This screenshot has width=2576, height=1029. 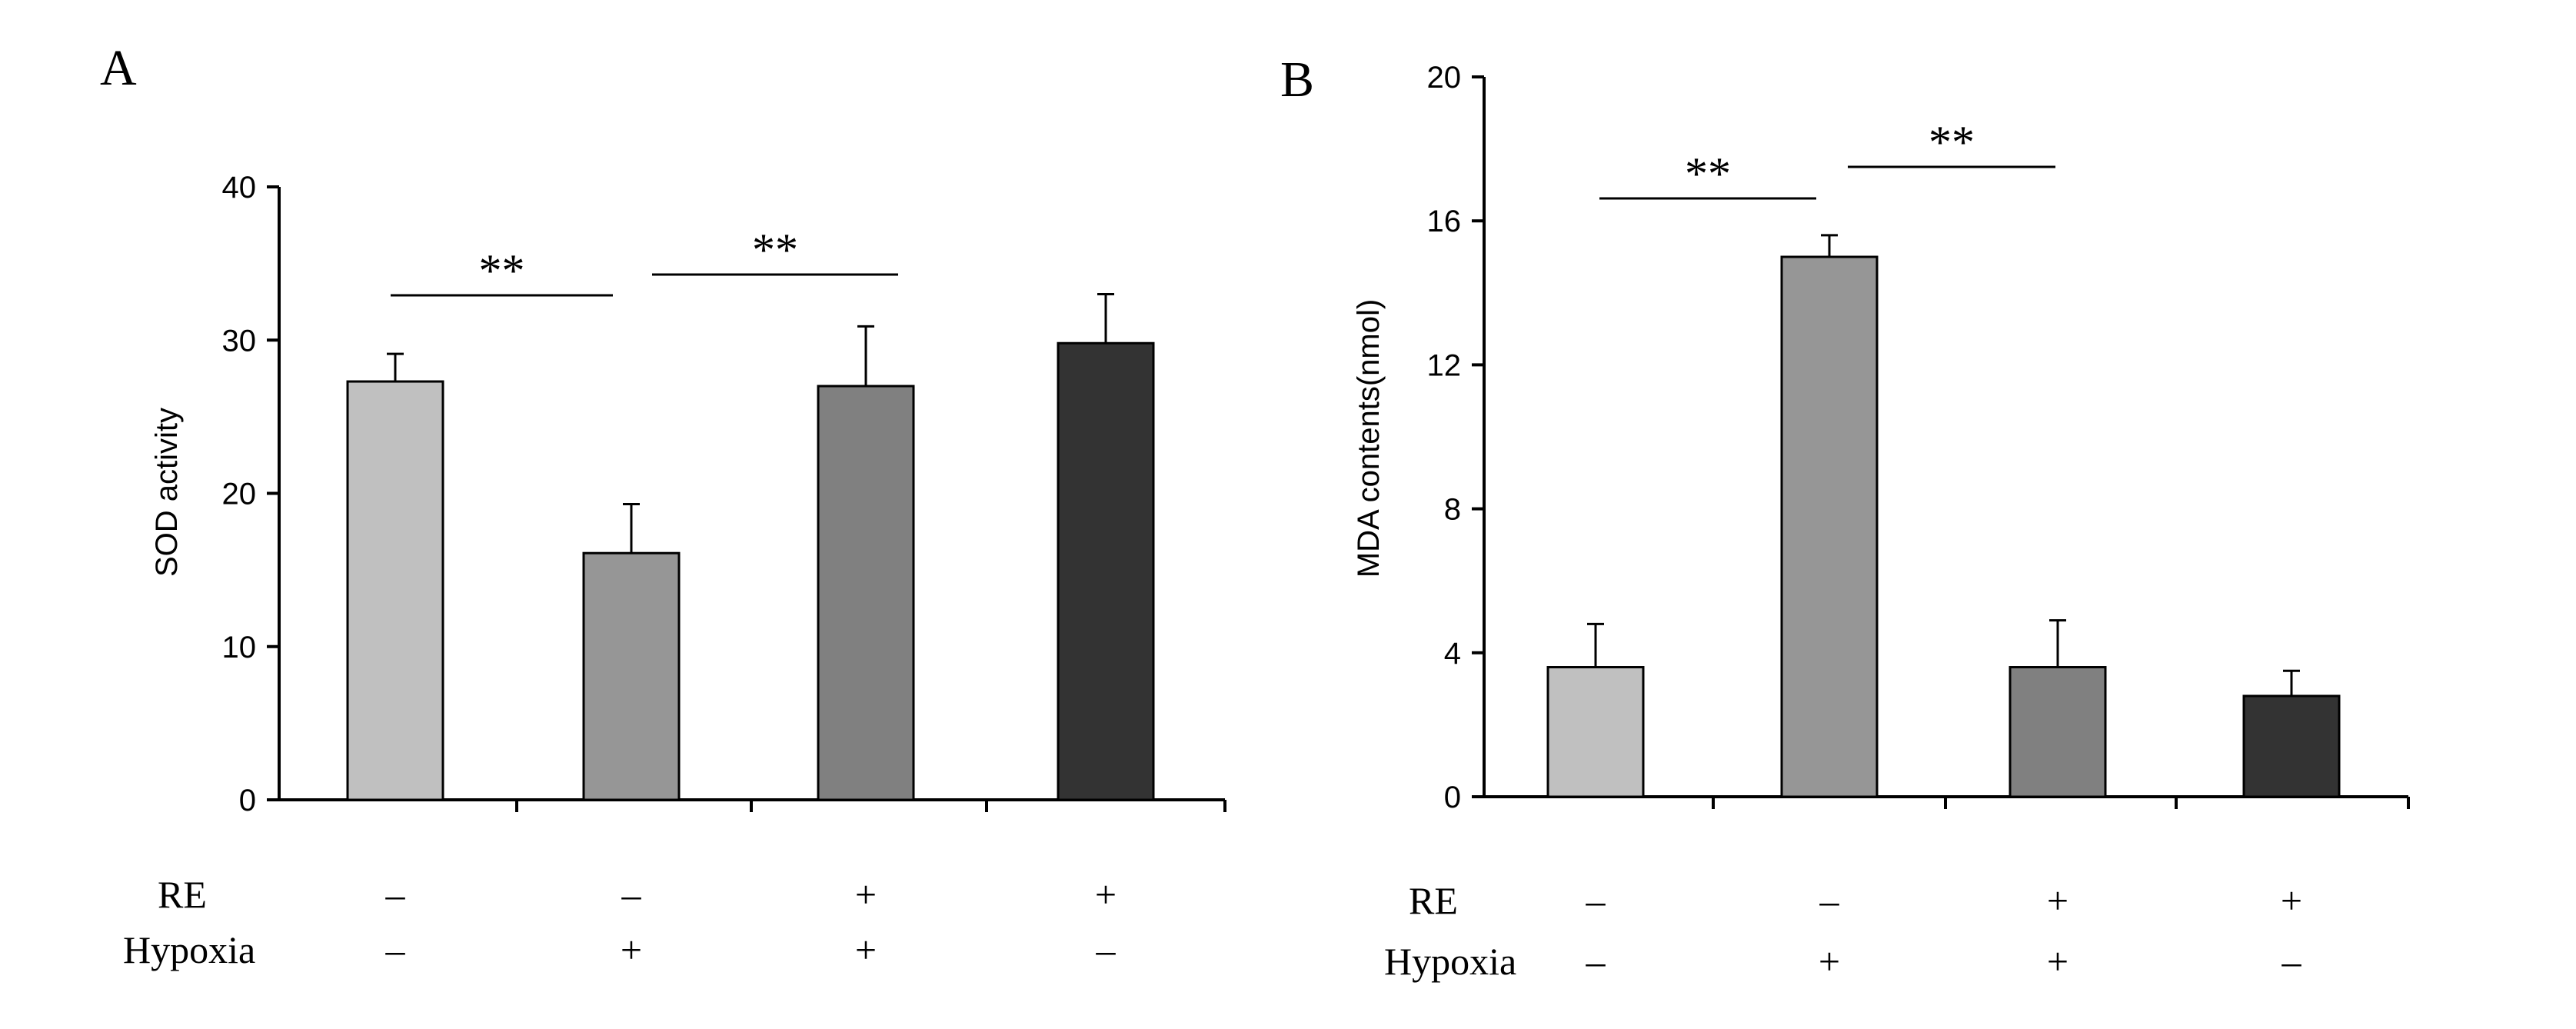 I want to click on panel-label-a: A, so click(x=118, y=68).